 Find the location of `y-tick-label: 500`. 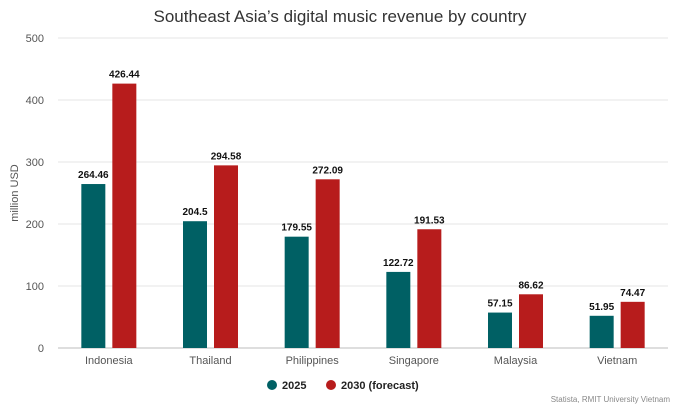

y-tick-label: 500 is located at coordinates (35, 39).